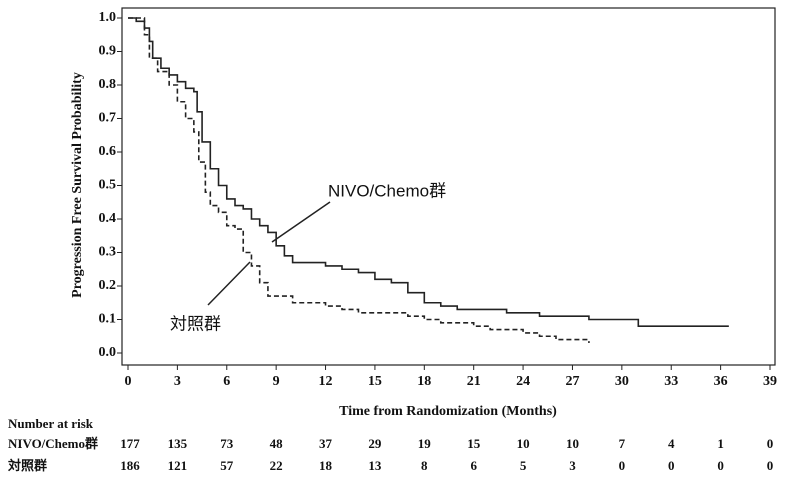 Image resolution: width=785 pixels, height=486 pixels. Describe the element at coordinates (326, 443) in the screenshot. I see `risk-count: 37` at that location.